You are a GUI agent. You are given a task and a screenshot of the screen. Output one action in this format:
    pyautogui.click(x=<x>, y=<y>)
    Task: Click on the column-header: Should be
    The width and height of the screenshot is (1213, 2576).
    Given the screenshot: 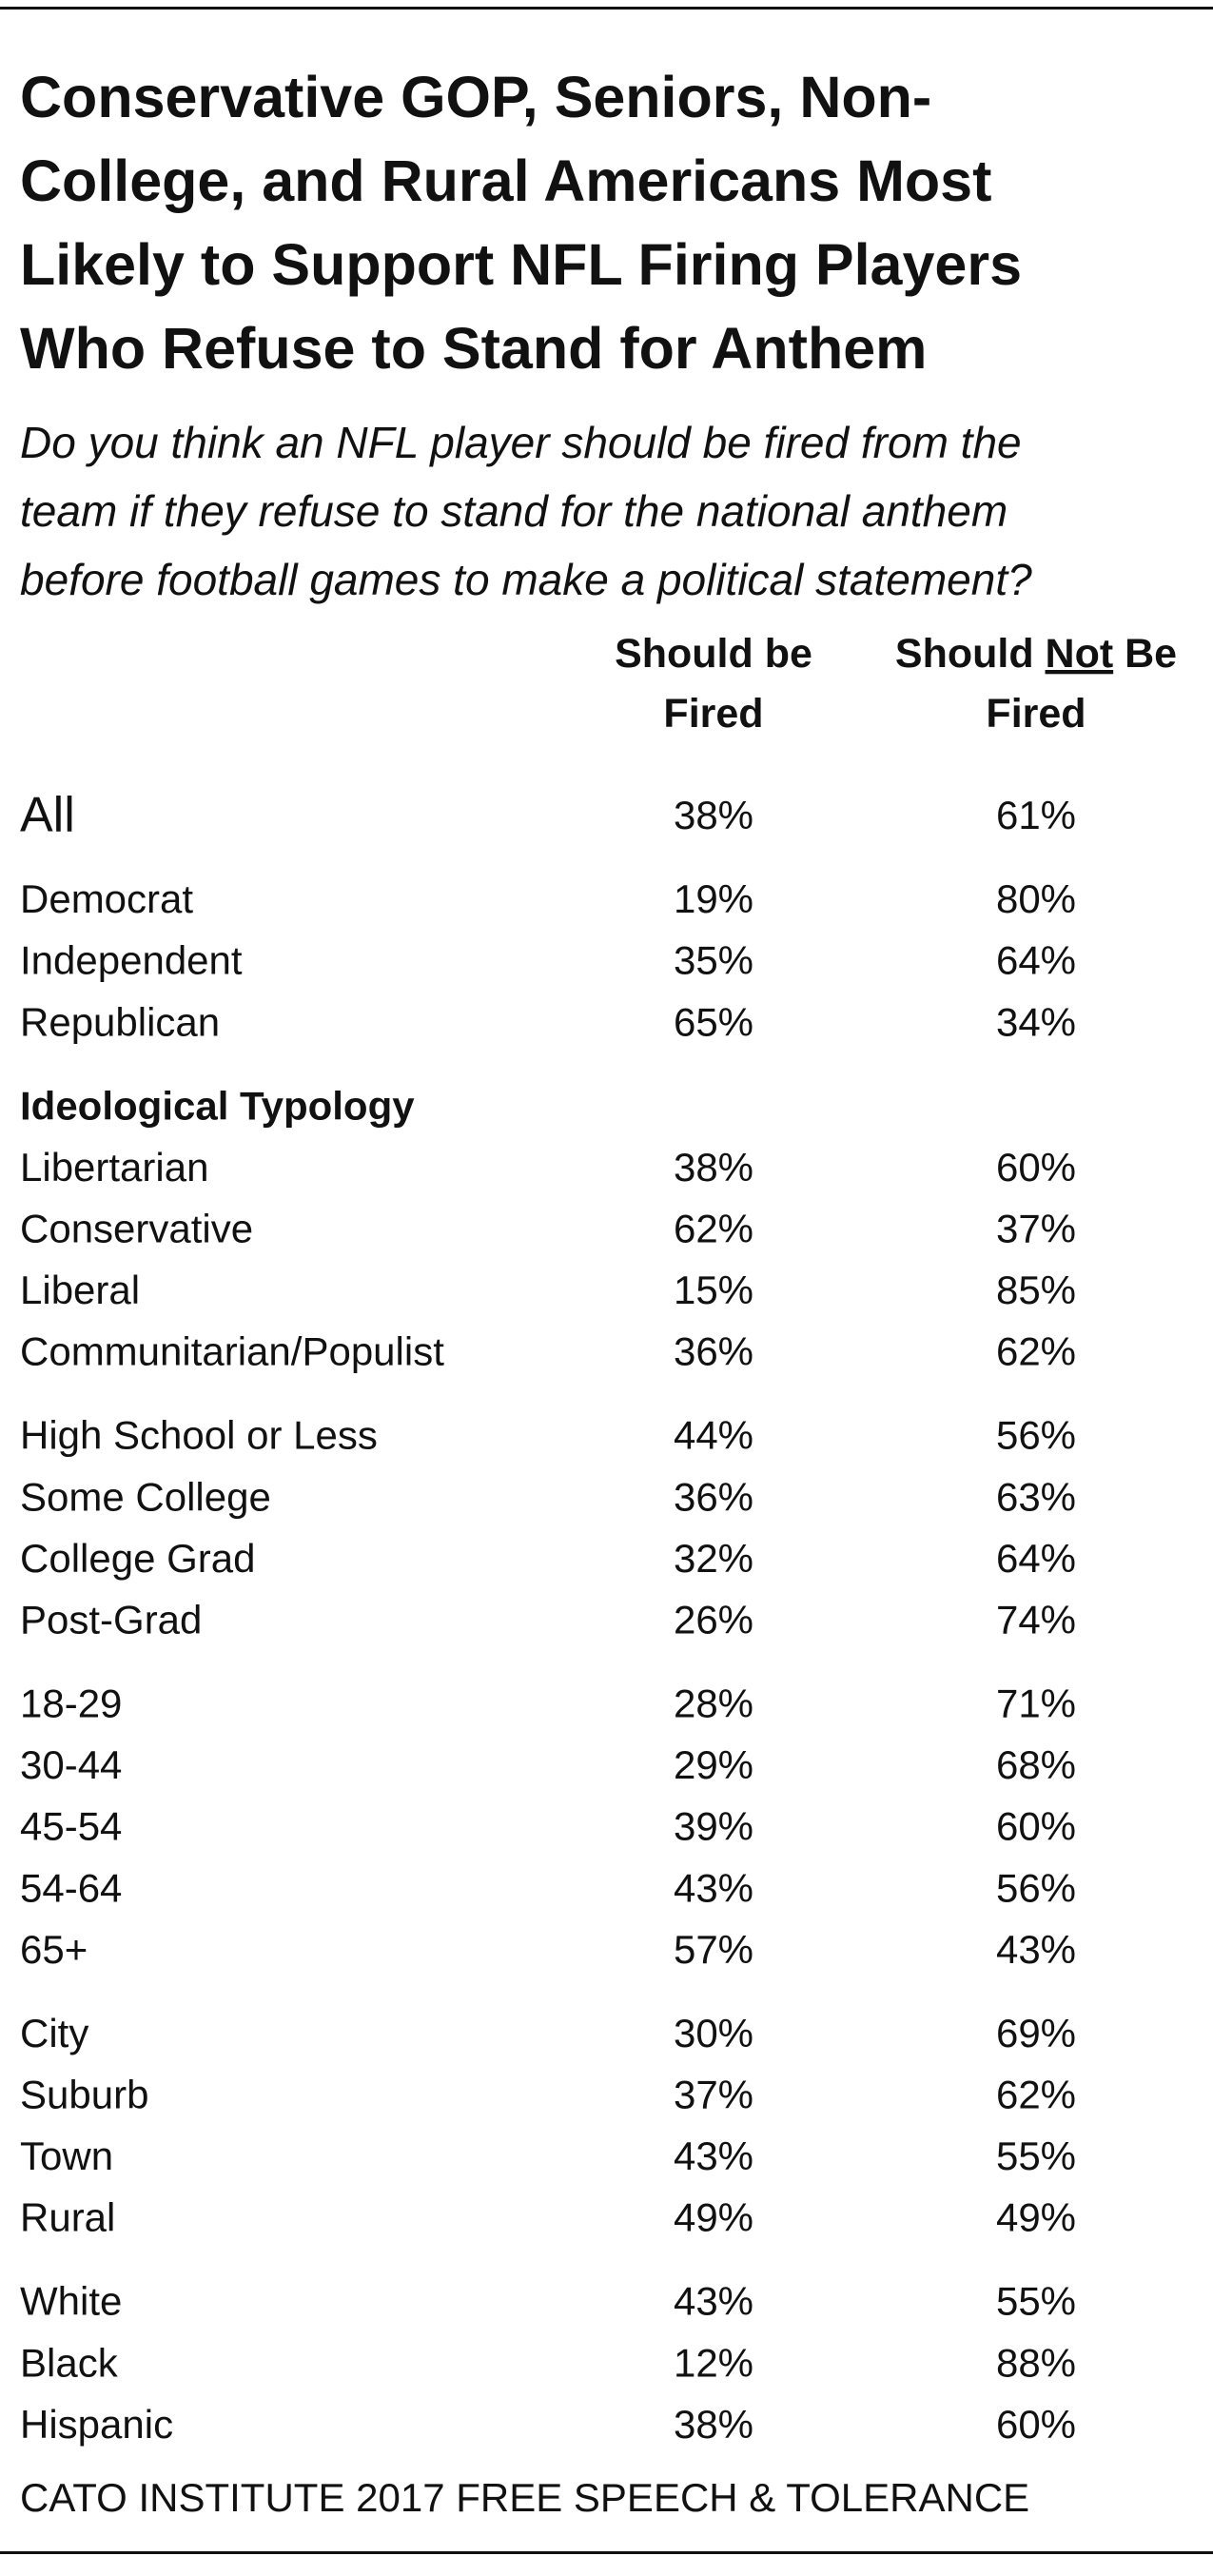 What is the action you would take?
    pyautogui.click(x=713, y=654)
    